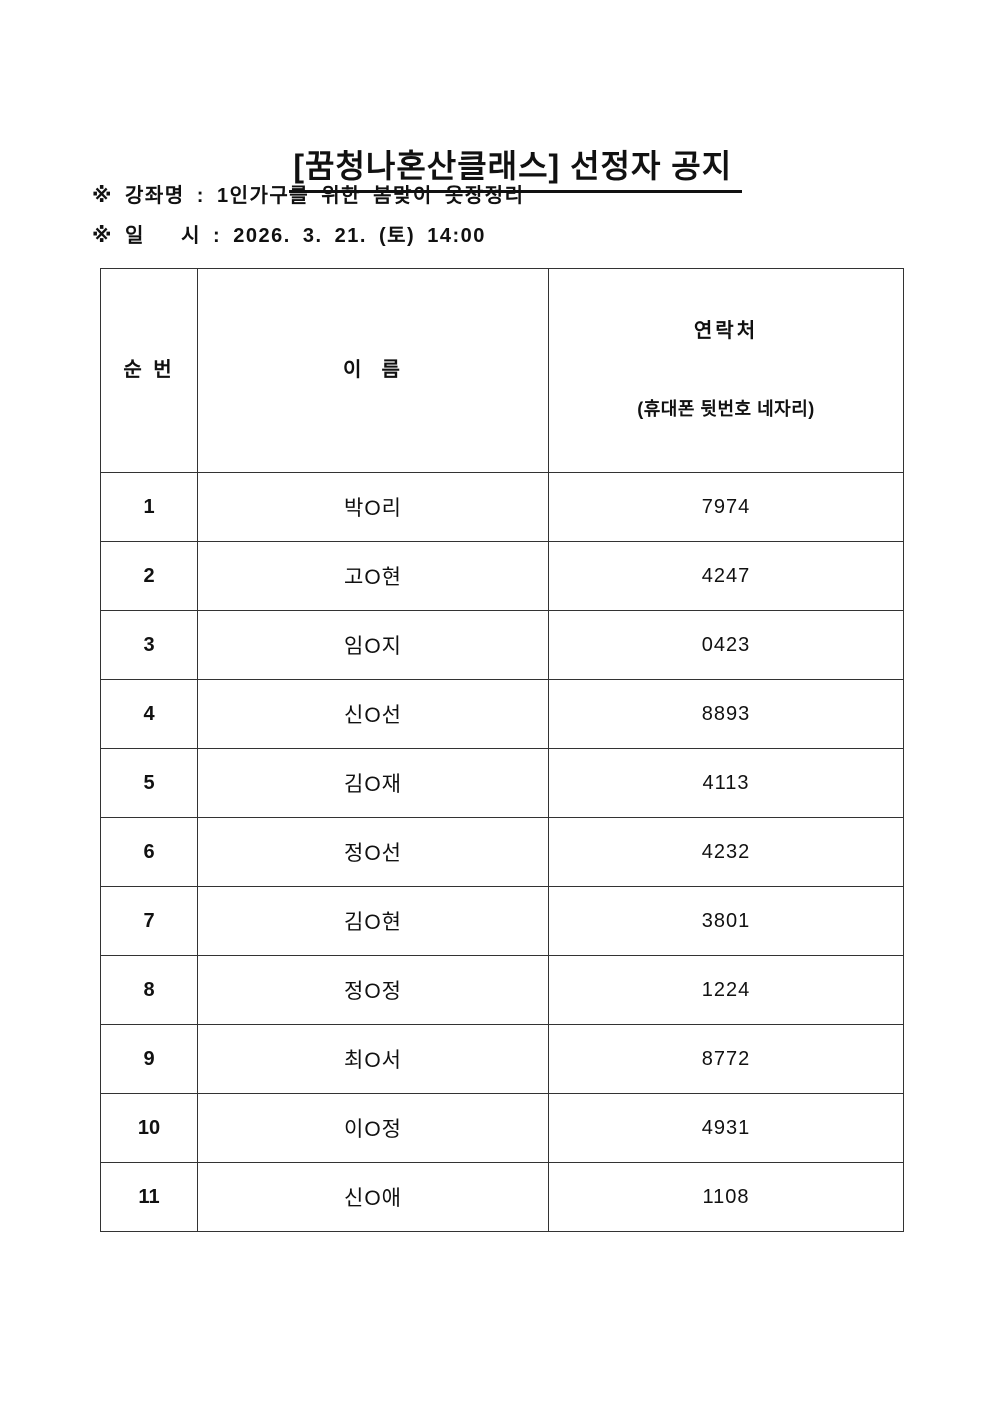 The image size is (992, 1403). Describe the element at coordinates (373, 852) in the screenshot. I see `cell-name: 정O선` at that location.